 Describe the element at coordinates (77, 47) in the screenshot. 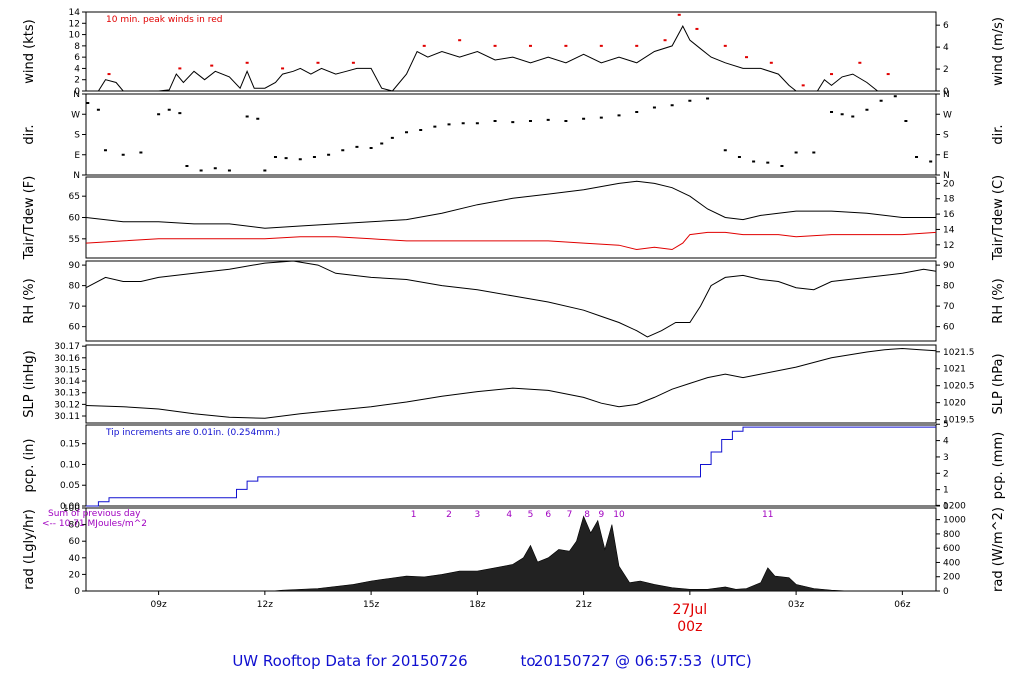

I see `wind-ytick-label: 8` at that location.